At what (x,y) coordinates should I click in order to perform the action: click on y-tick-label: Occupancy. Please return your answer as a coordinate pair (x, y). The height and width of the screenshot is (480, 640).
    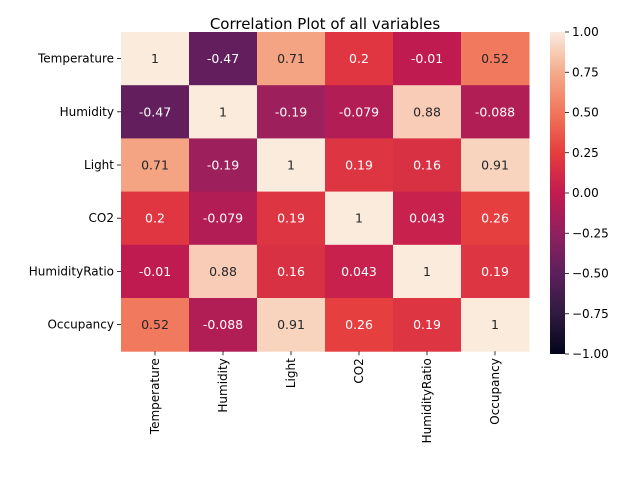
    Looking at the image, I should click on (80, 325).